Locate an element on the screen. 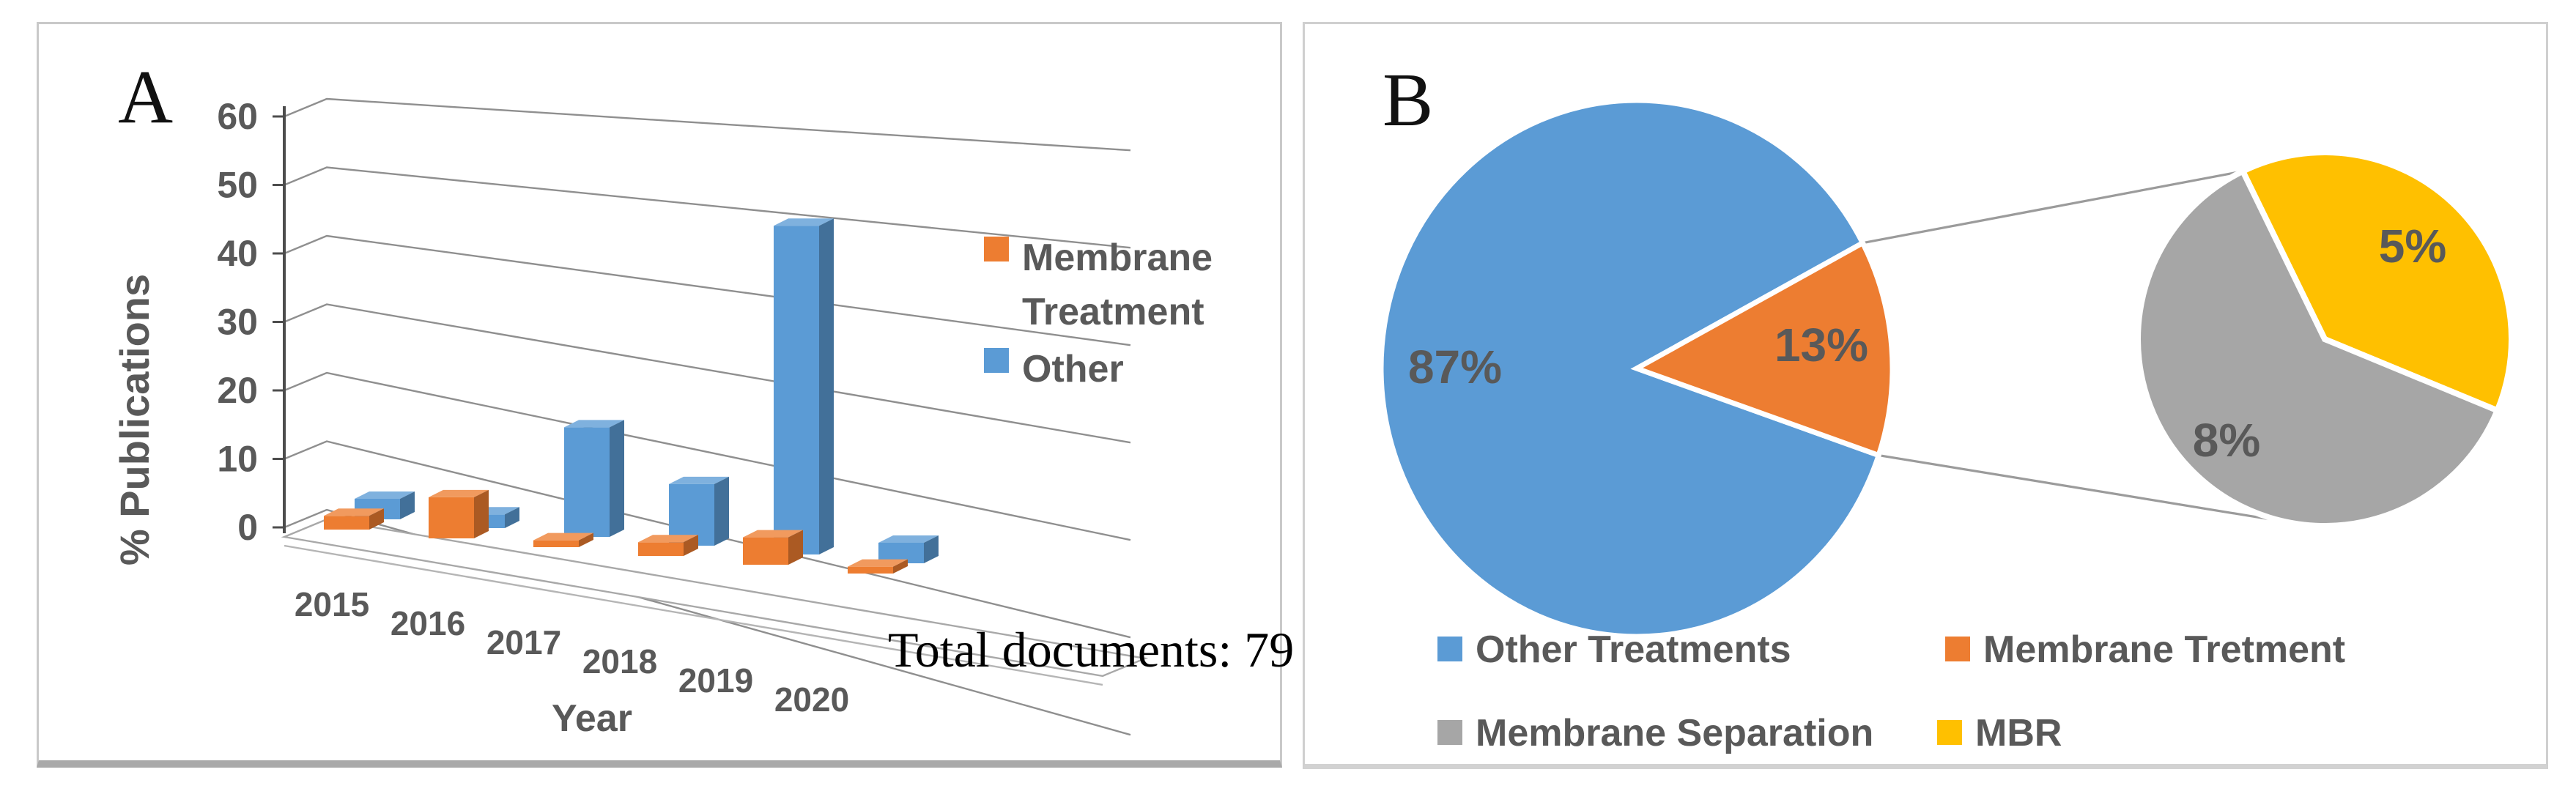  legend-label-other-treatments: Other Treatments is located at coordinates (1633, 649).